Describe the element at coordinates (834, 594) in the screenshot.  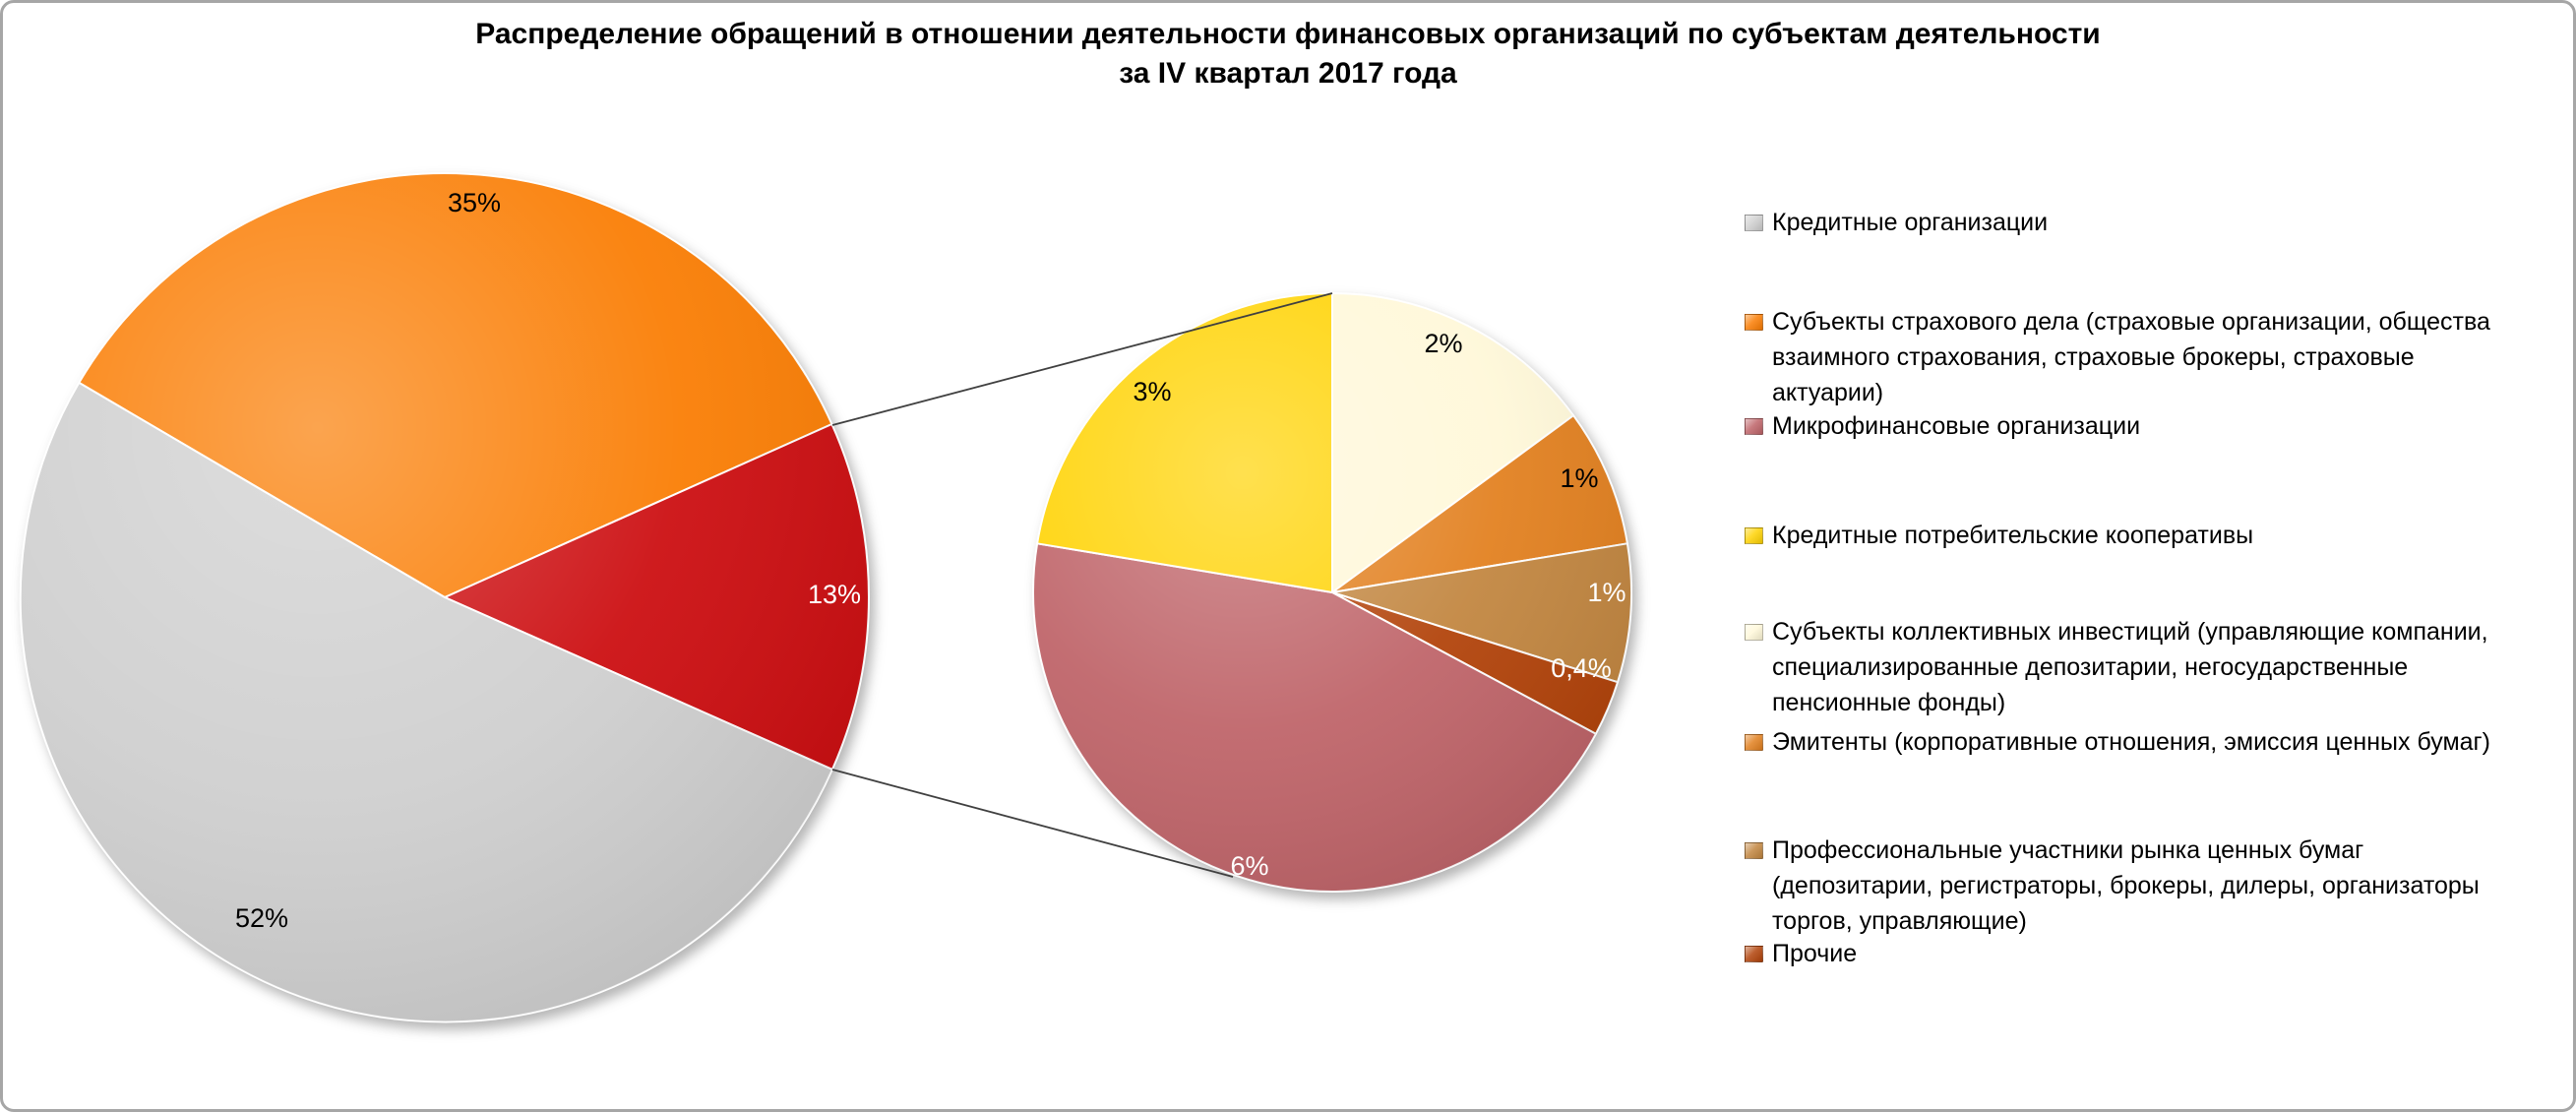
I see `main-pie-data-label-1: 13%` at that location.